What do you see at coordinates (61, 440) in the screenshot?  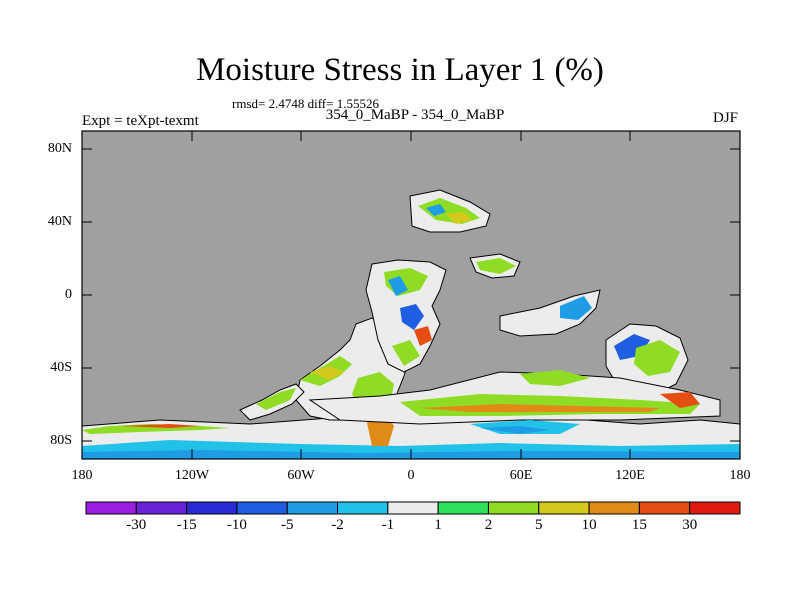 I see `y-tick-label: 80S` at bounding box center [61, 440].